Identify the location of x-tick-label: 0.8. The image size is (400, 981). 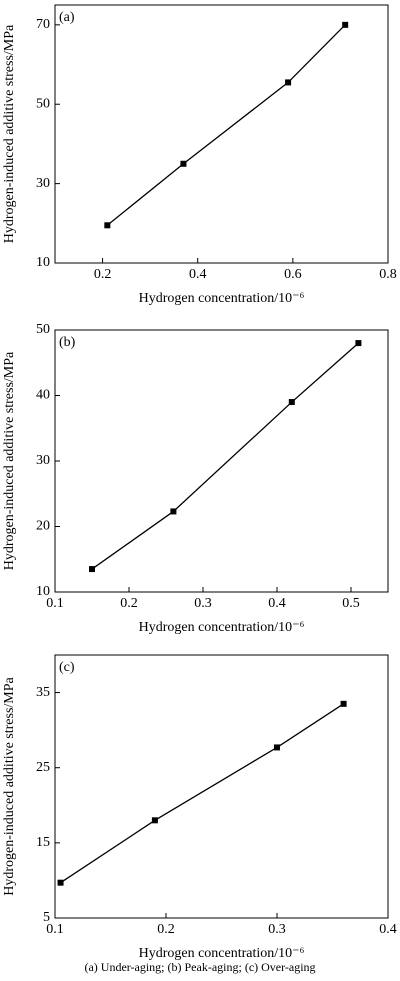
(388, 274).